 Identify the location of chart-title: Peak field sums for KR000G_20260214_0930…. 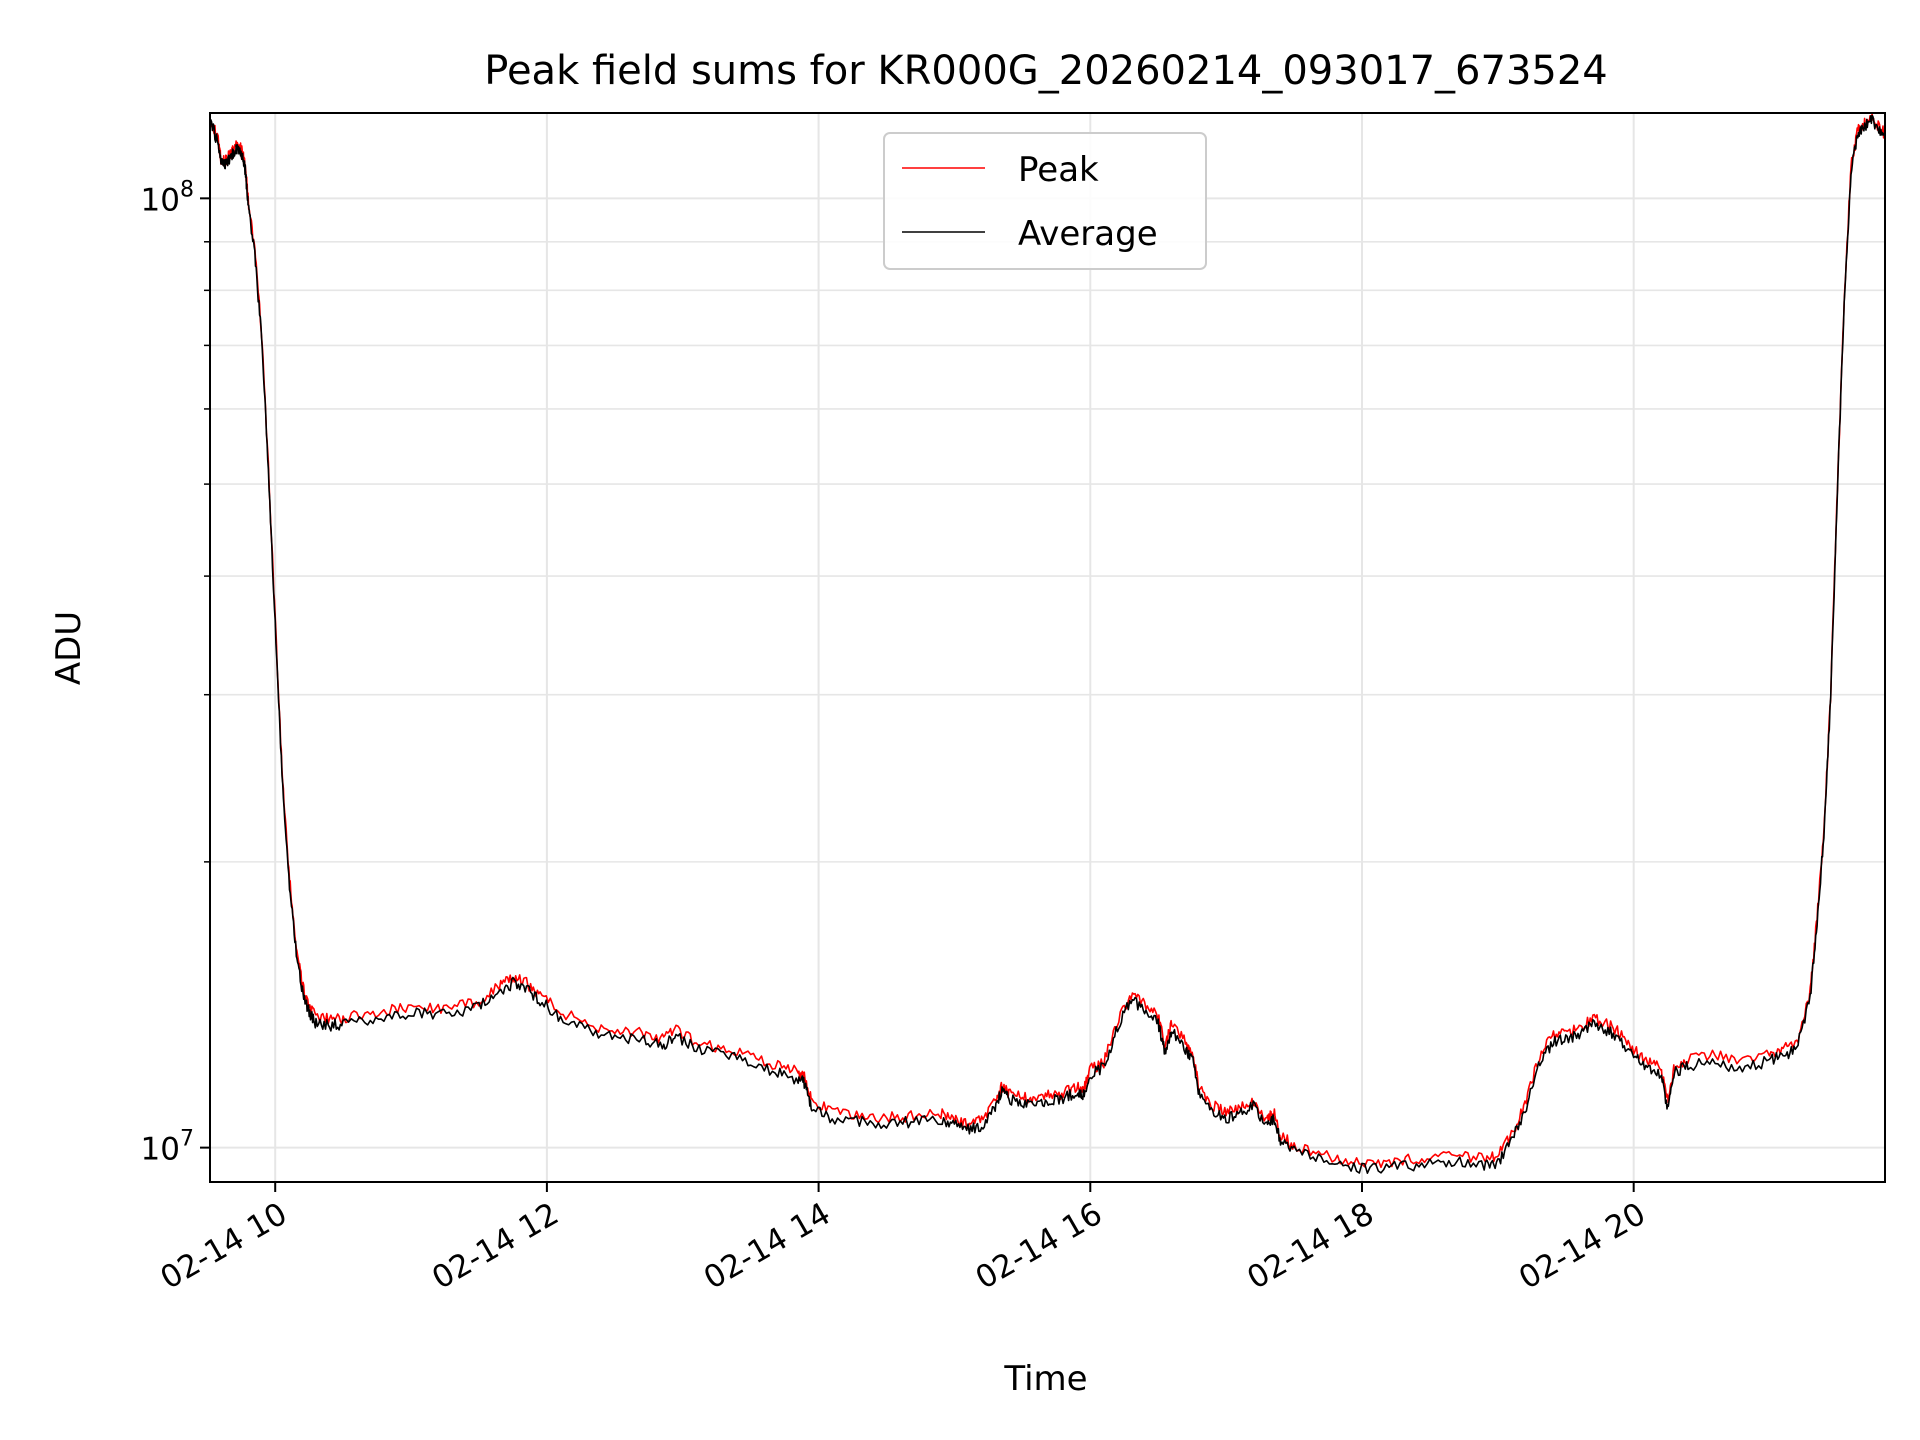
(1046, 71).